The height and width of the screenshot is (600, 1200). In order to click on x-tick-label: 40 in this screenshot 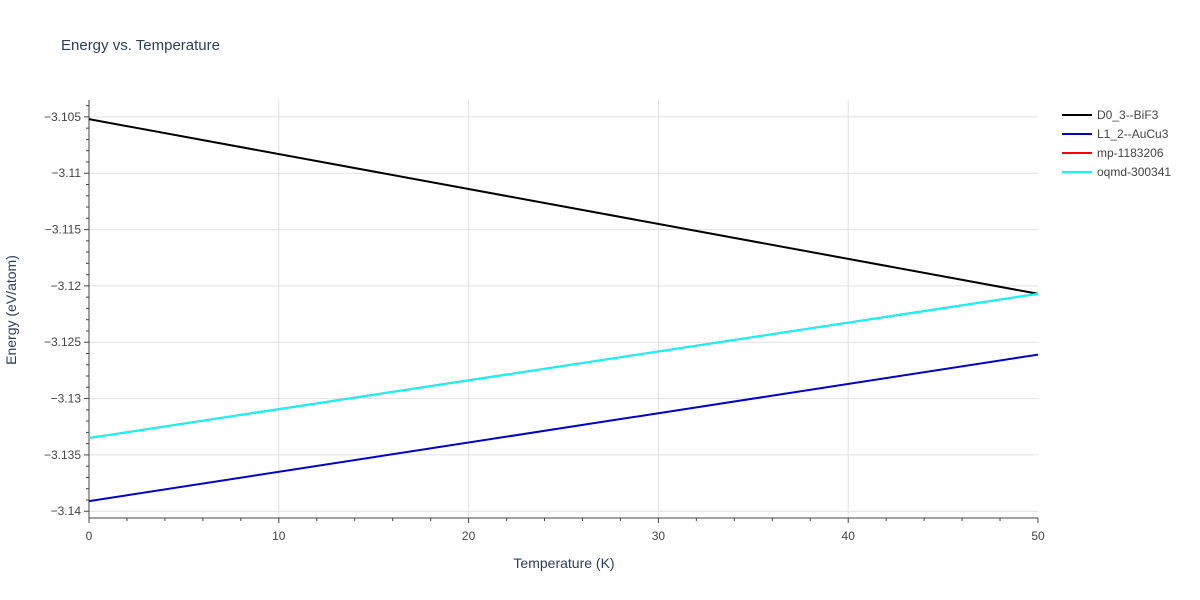, I will do `click(849, 536)`.